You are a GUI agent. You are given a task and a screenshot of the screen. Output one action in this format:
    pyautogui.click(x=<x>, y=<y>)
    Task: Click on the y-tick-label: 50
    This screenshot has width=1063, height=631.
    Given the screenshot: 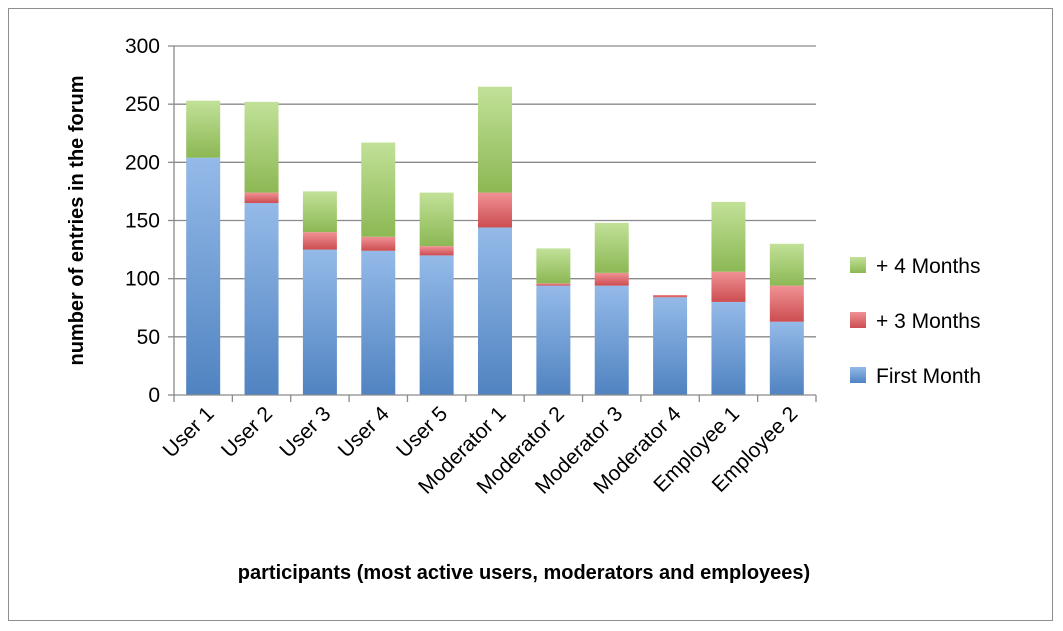 What is the action you would take?
    pyautogui.click(x=148, y=337)
    